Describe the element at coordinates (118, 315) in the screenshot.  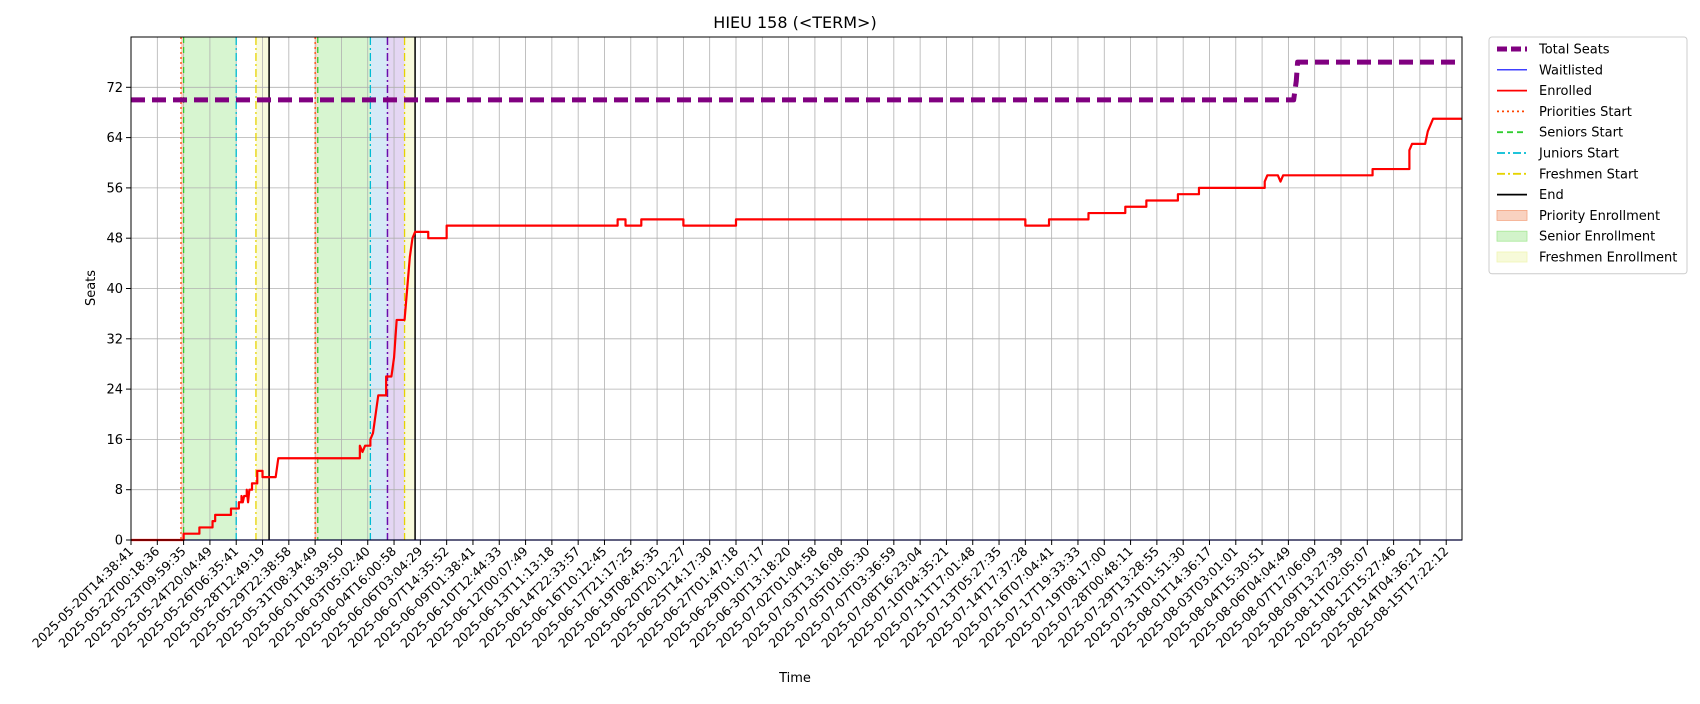
I see `y-axis: 0 8 16 24 32 40 48 56 64 72` at that location.